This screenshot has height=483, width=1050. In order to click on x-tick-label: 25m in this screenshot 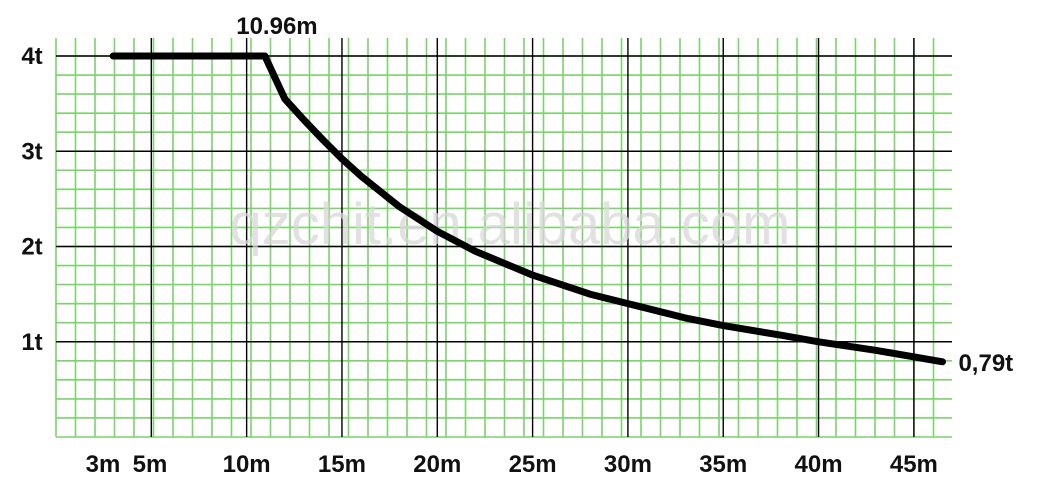, I will do `click(533, 464)`.